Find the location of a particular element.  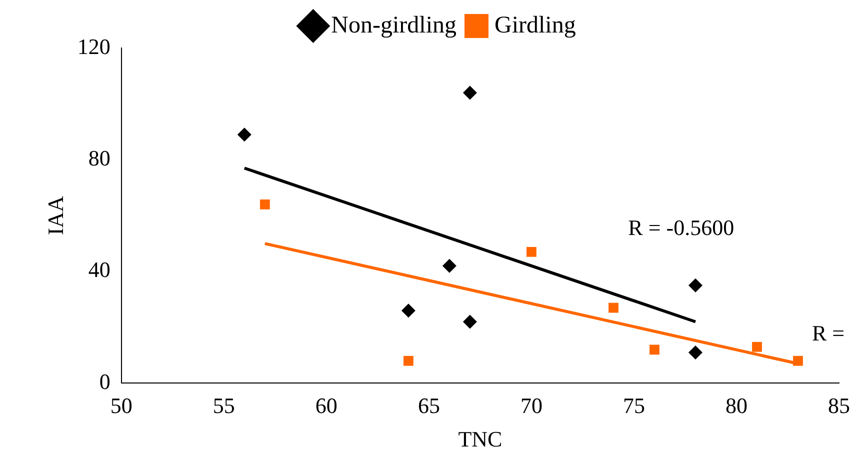

y-tick-label: 80 is located at coordinates (99, 158).